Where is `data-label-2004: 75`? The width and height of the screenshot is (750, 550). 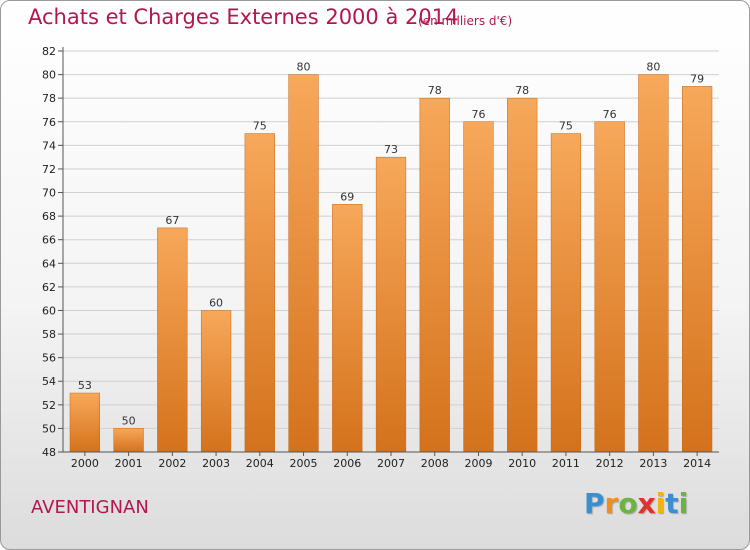 data-label-2004: 75 is located at coordinates (260, 126).